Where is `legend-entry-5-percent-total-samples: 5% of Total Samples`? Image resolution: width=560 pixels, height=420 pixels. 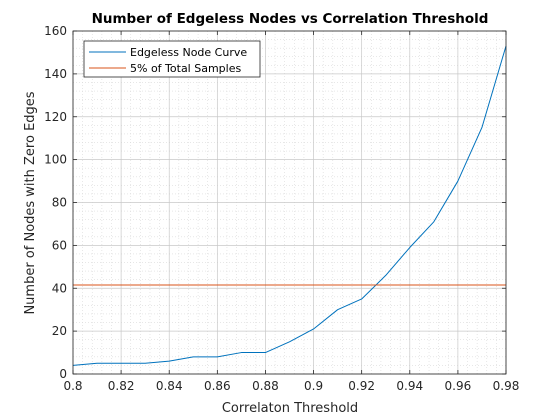 legend-entry-5-percent-total-samples: 5% of Total Samples is located at coordinates (185, 68).